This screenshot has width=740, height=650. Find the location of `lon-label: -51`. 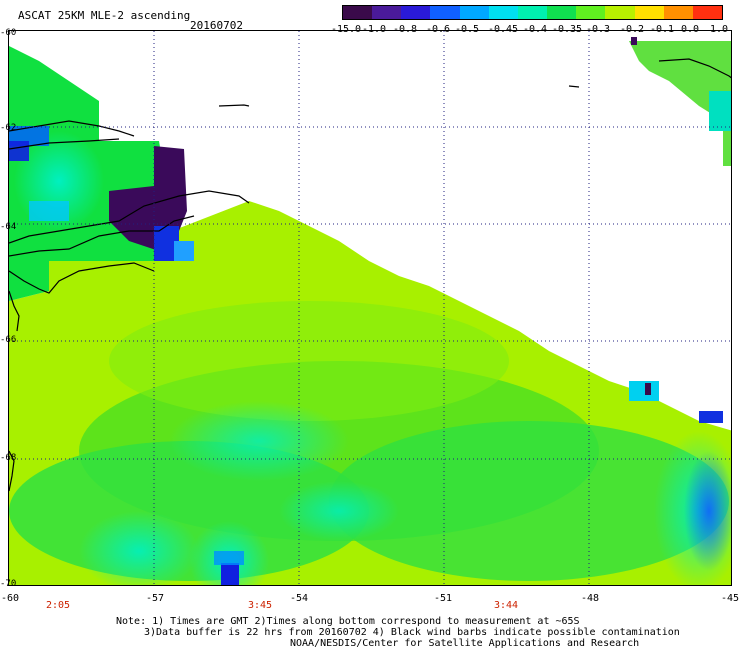

lon-label: -51 is located at coordinates (443, 598).